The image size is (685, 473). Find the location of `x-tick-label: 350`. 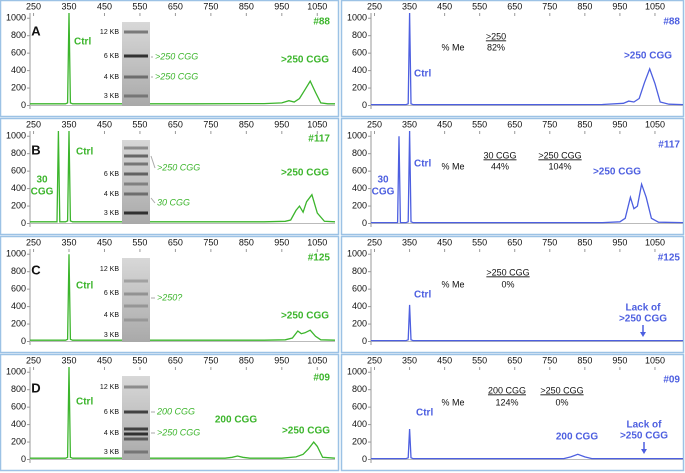

x-tick-label: 350 is located at coordinates (409, 242).